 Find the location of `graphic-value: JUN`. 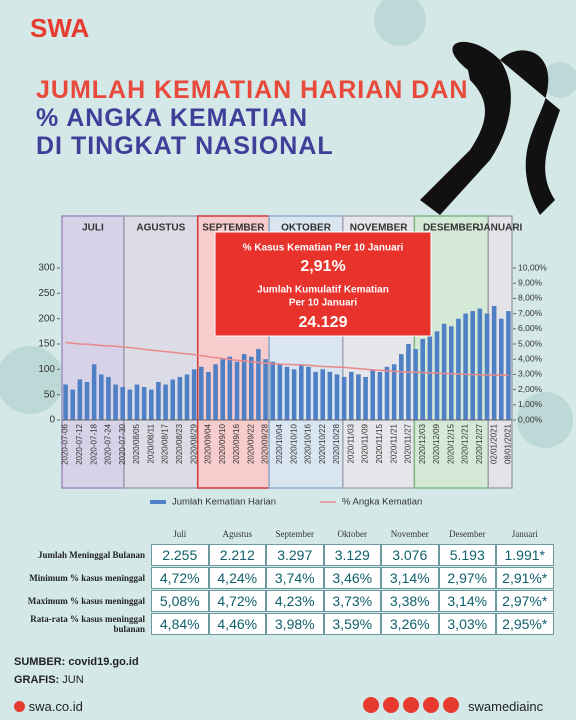

graphic-value: JUN is located at coordinates (73, 680).